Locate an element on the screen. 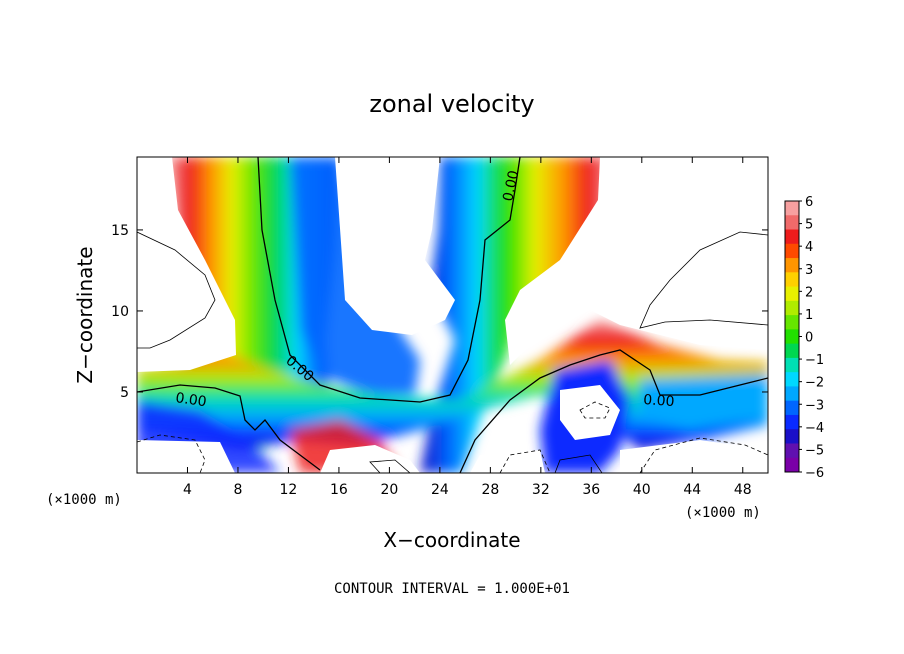  contour-label-1: 0.00 is located at coordinates (190, 400).